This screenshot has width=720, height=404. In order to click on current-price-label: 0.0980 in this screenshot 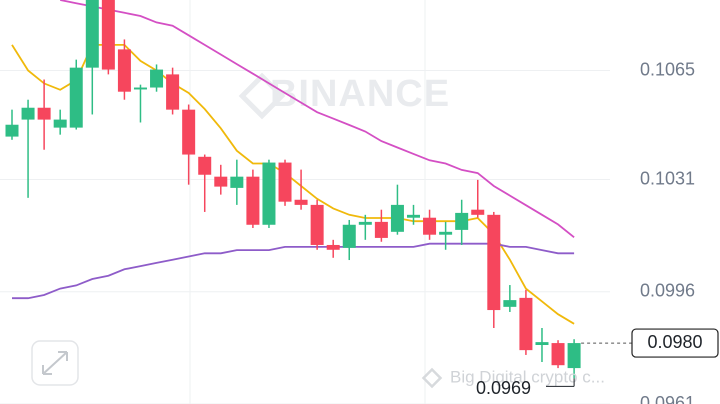, I will do `click(674, 342)`.